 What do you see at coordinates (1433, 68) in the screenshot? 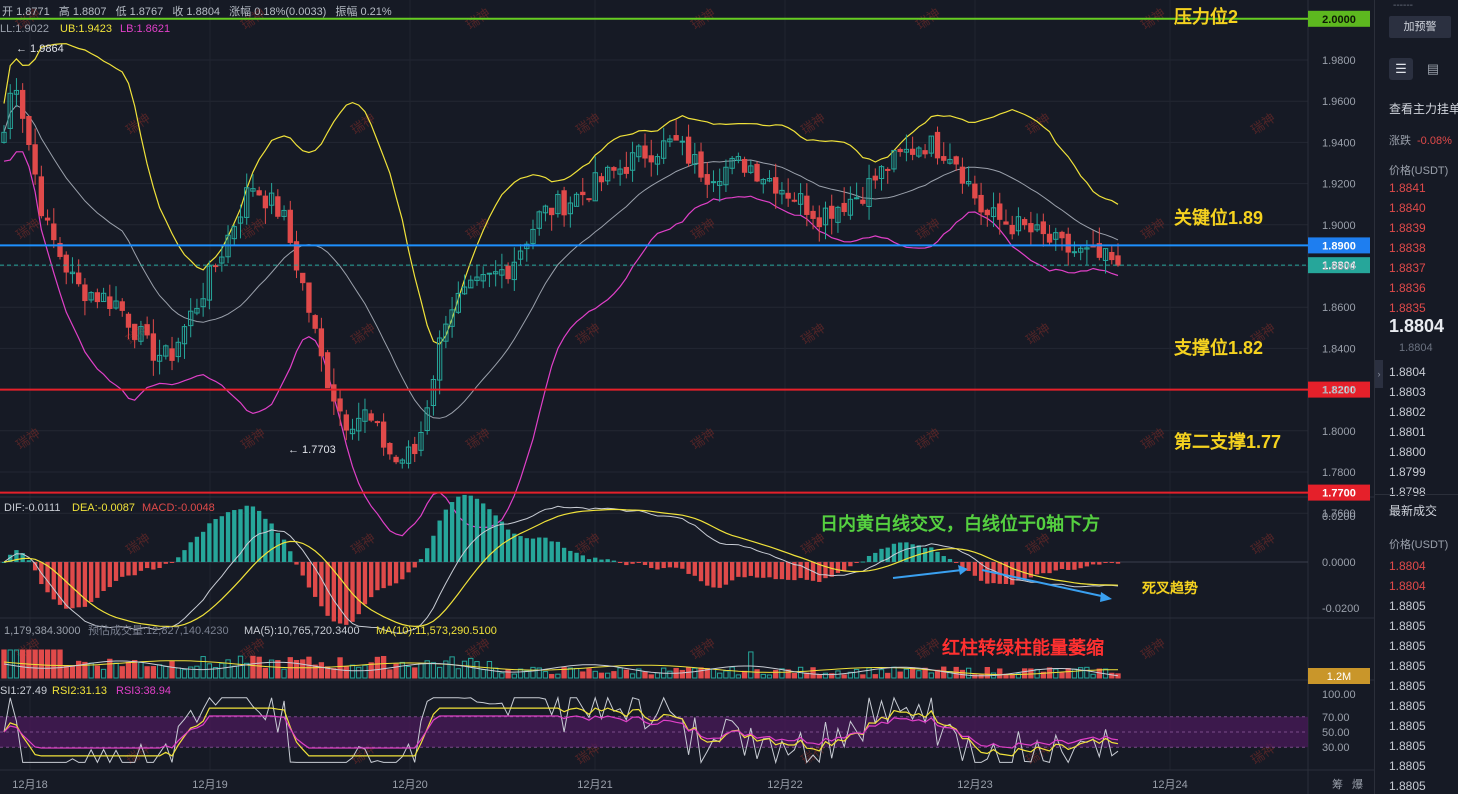
I see `orderbook-list-icon: ▤` at bounding box center [1433, 68].